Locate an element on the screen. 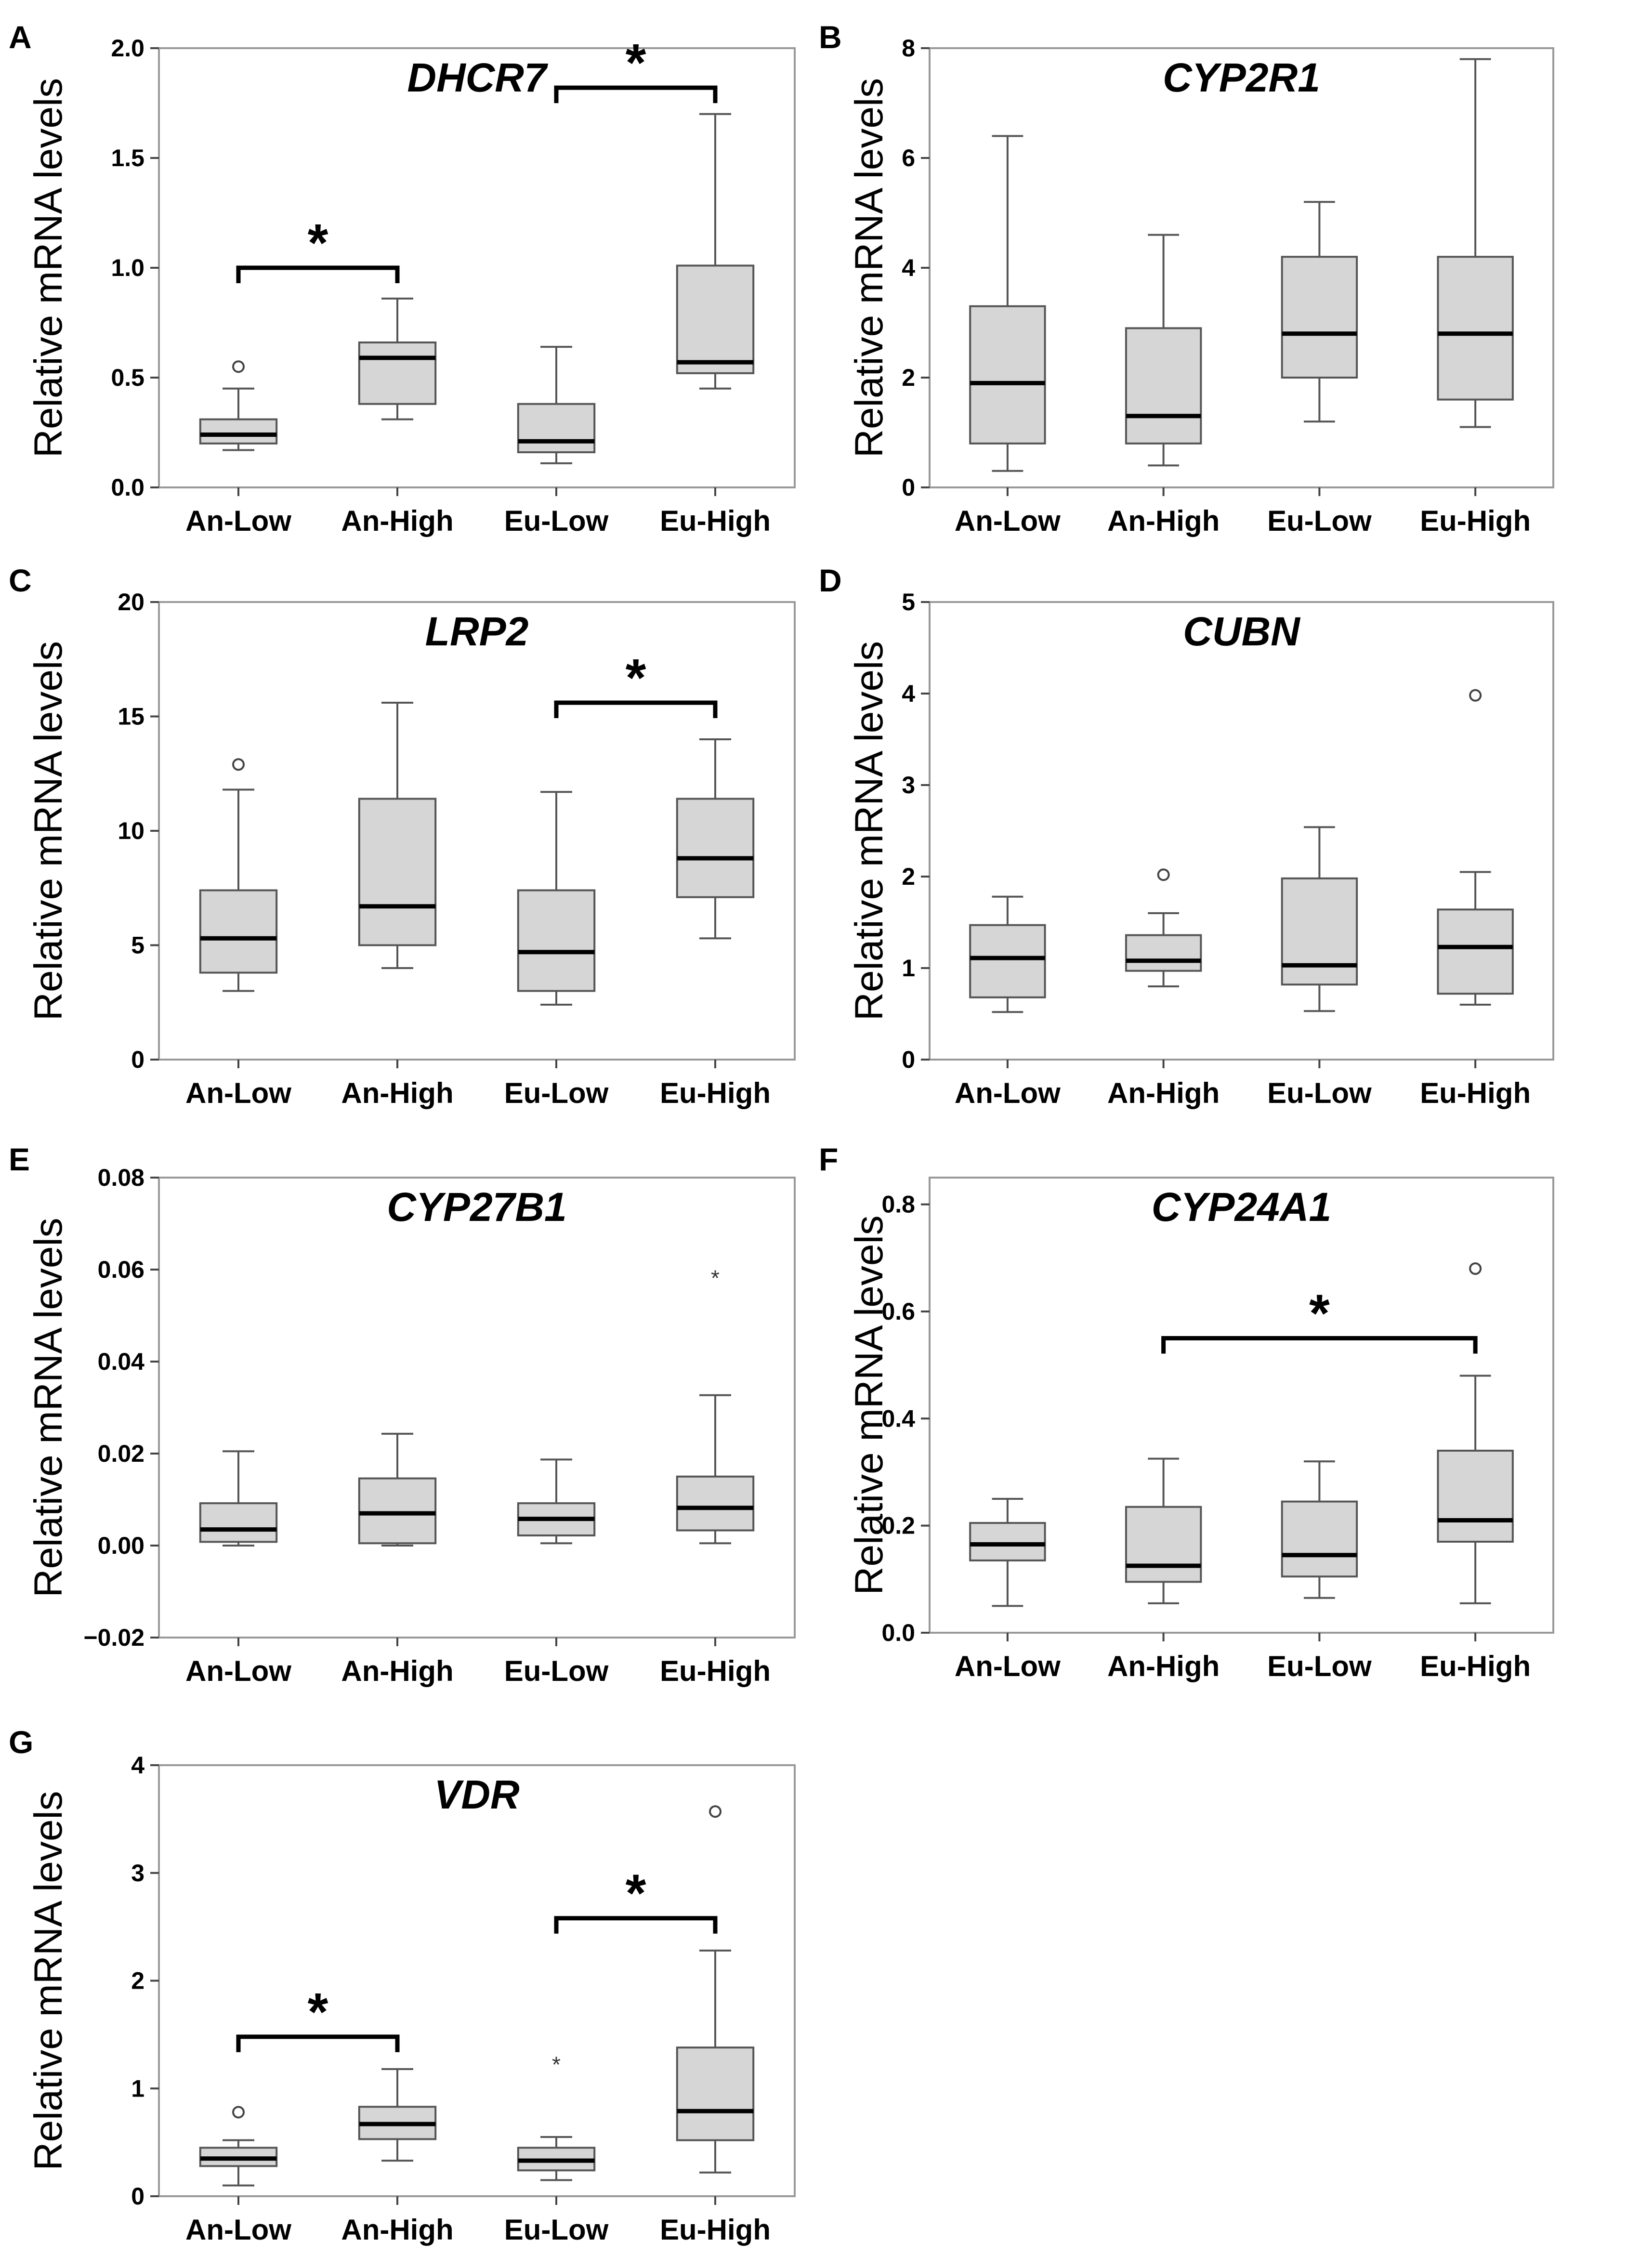  chart-title: CUBN is located at coordinates (1242, 631).